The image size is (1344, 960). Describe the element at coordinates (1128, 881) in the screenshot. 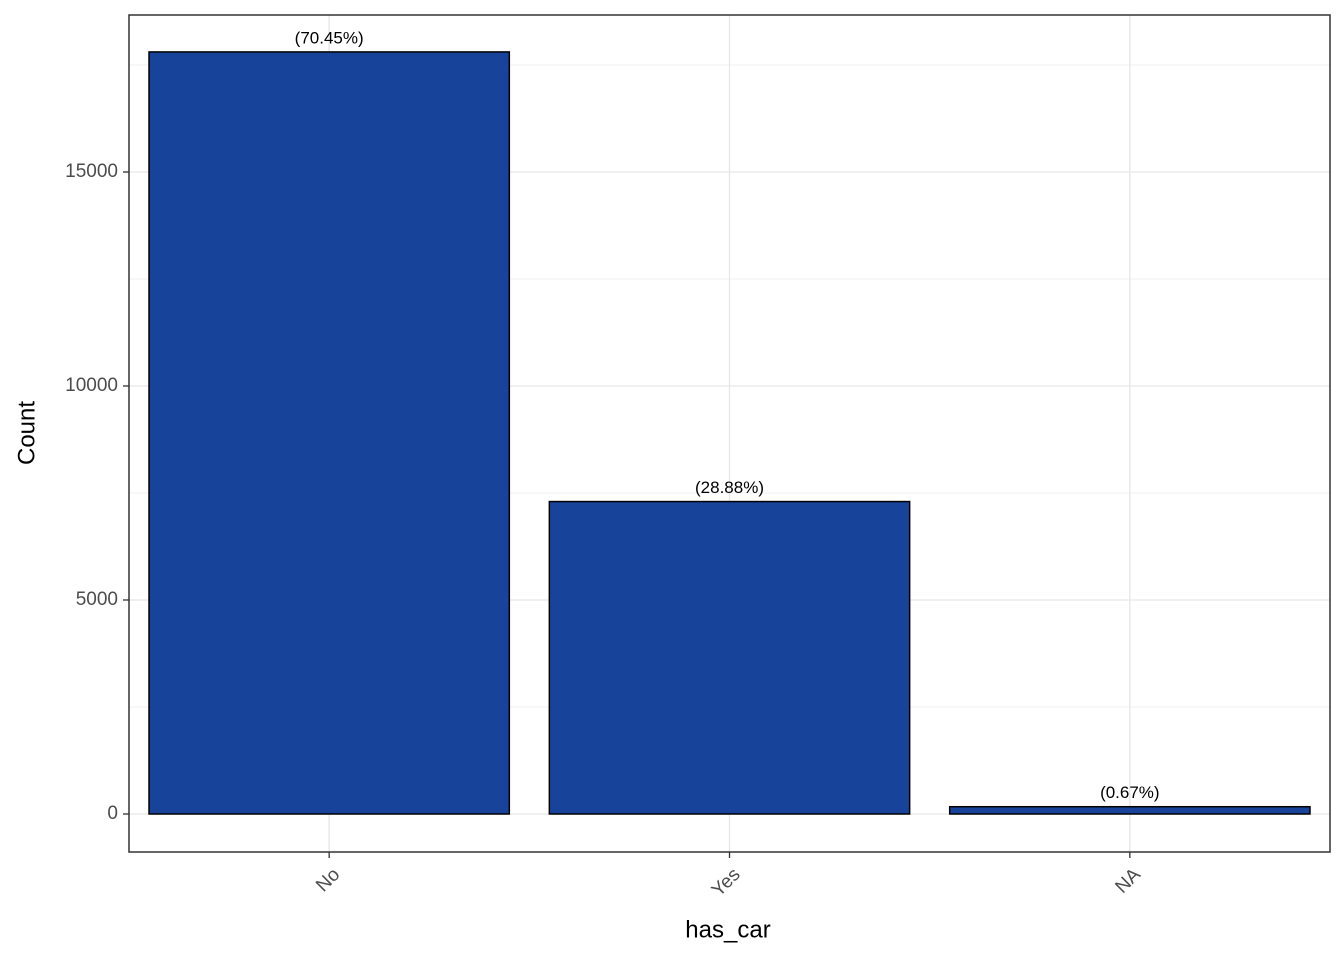

I see `x-tick-label: NA` at that location.